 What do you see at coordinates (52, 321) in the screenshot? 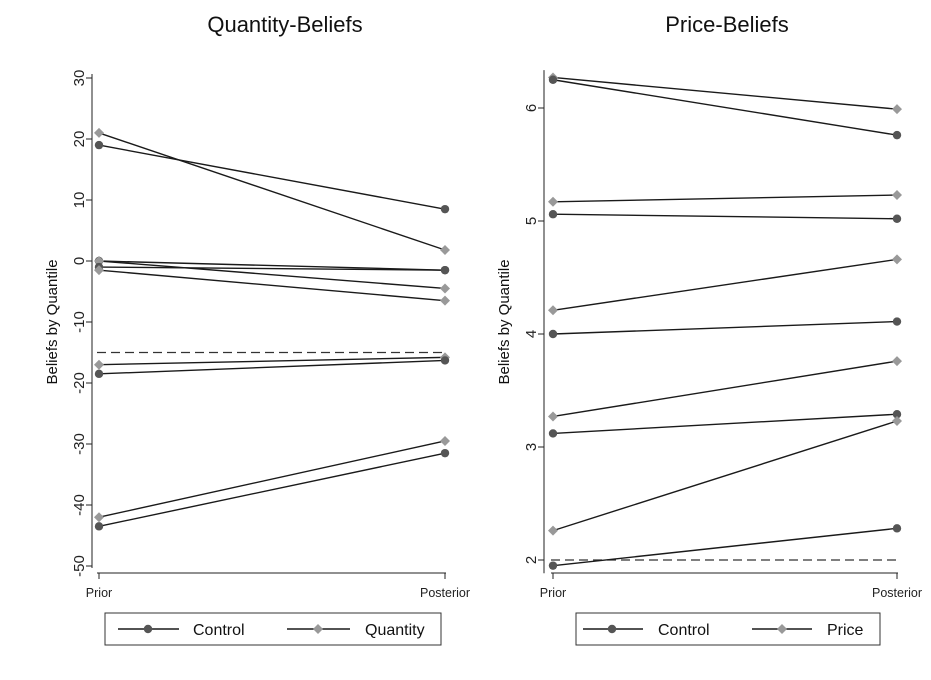
I see `y-axis-title: Beliefs by Quantile` at bounding box center [52, 321].